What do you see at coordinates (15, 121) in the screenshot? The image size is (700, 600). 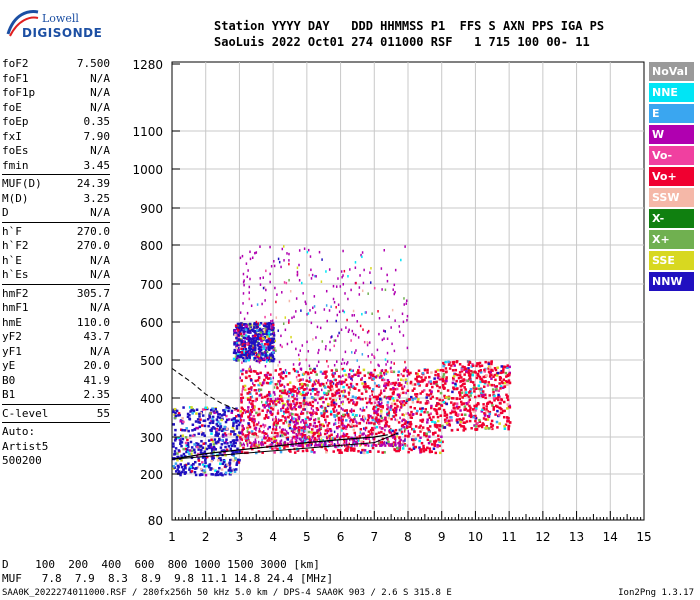 I see `param-name: foEp` at bounding box center [15, 121].